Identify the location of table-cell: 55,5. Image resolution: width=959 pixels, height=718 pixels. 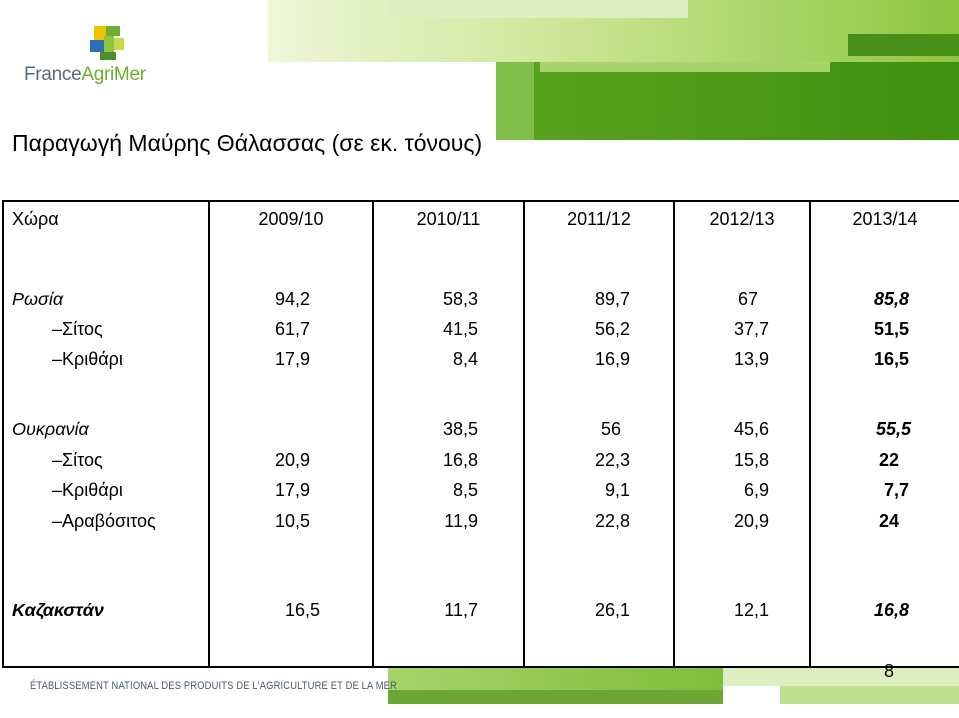
(893, 429).